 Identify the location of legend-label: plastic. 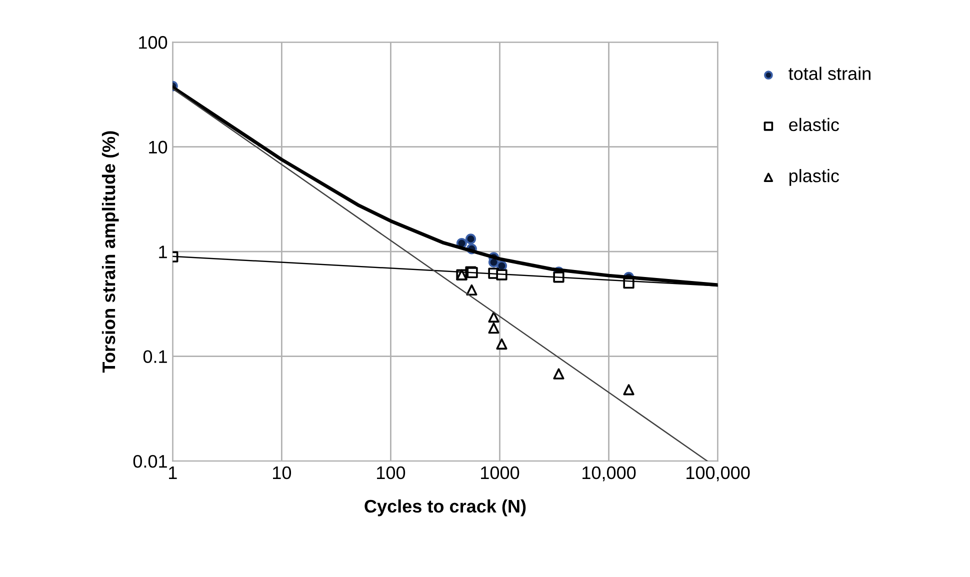
(814, 177).